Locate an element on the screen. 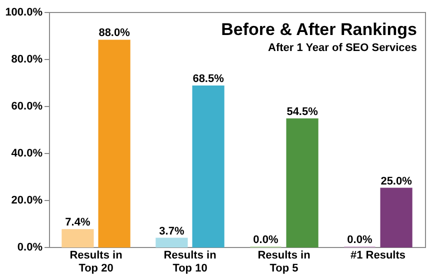  data-label: 88.0% is located at coordinates (114, 33).